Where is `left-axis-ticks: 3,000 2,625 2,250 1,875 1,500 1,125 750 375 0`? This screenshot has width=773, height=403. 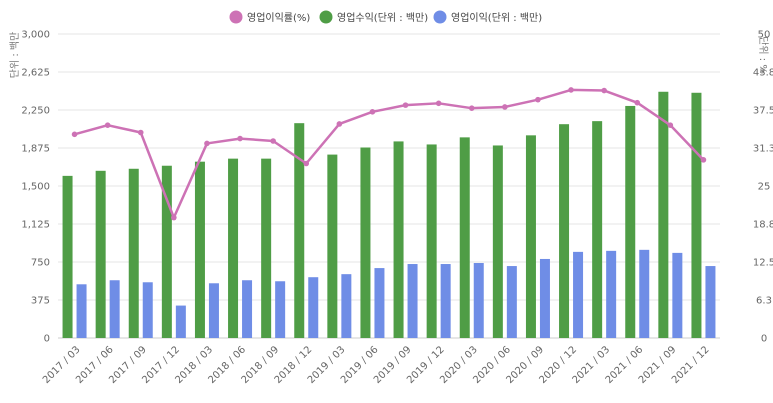 left-axis-ticks: 3,000 2,625 2,250 1,875 1,500 1,125 750 375 0 is located at coordinates (35, 187).